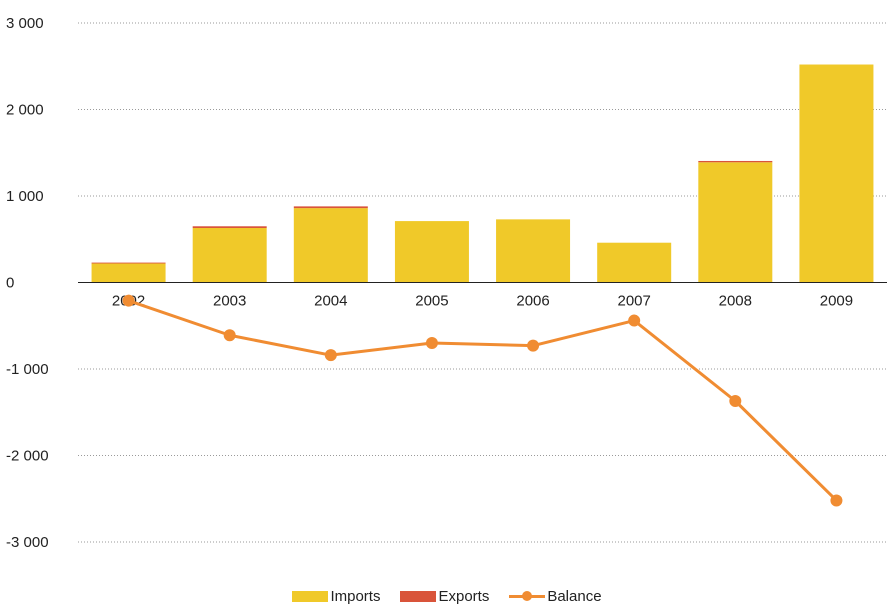 This screenshot has height=608, width=894. Describe the element at coordinates (482, 296) in the screenshot. I see `x-axis: 20022003200420052006200720082009` at that location.